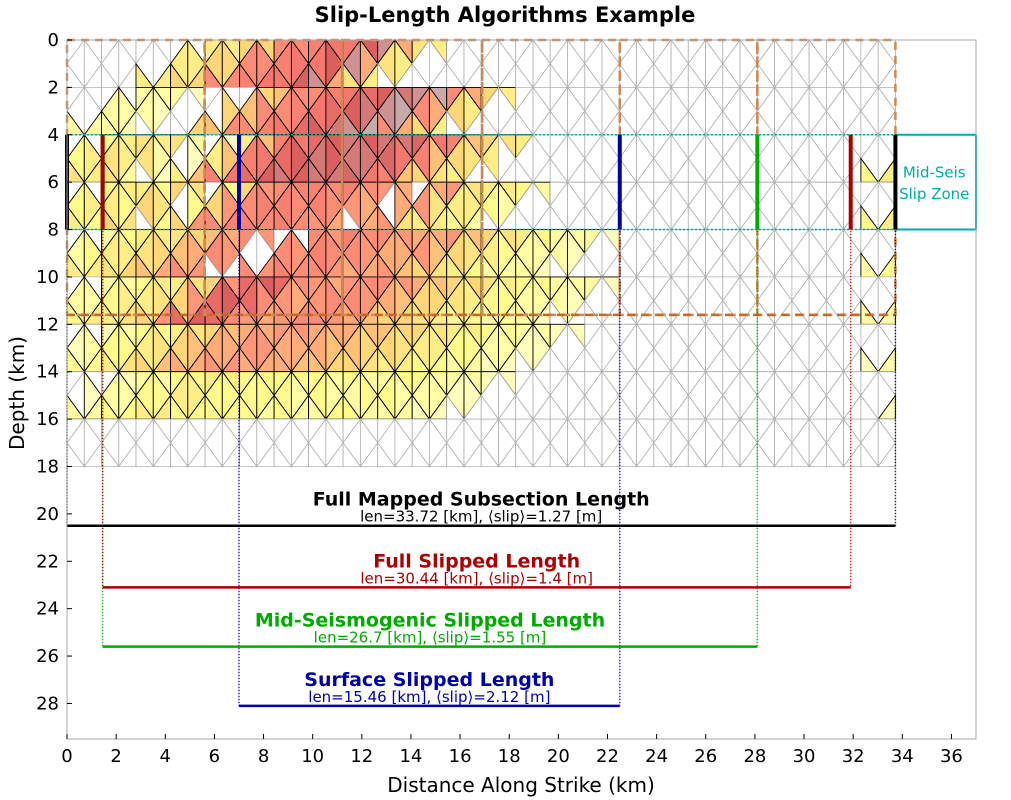 This screenshot has width=1011, height=800. Describe the element at coordinates (430, 638) in the screenshot. I see `bracket-subtitle: len=26.7 [km], ⟨slip⟩=1.55 [m]` at that location.